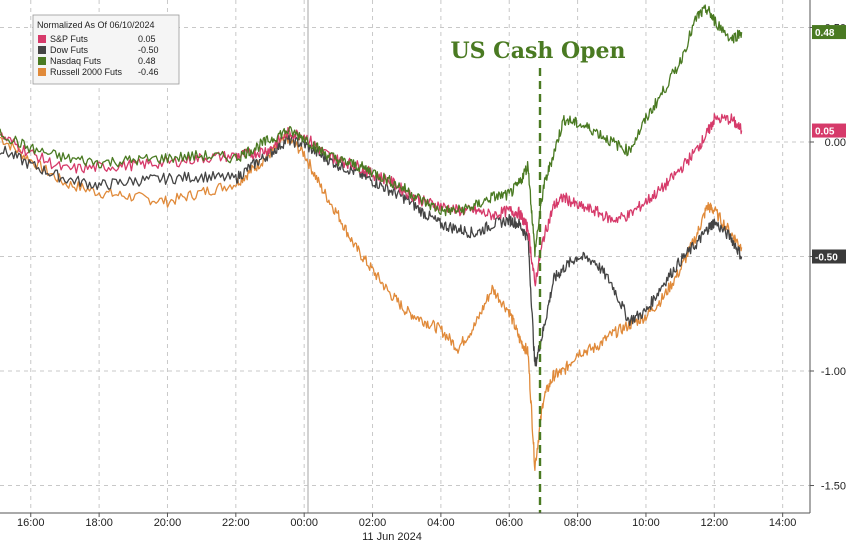 This screenshot has height=541, width=848. Describe the element at coordinates (69, 50) in the screenshot. I see `legend-label-dow: Dow Futs` at that location.